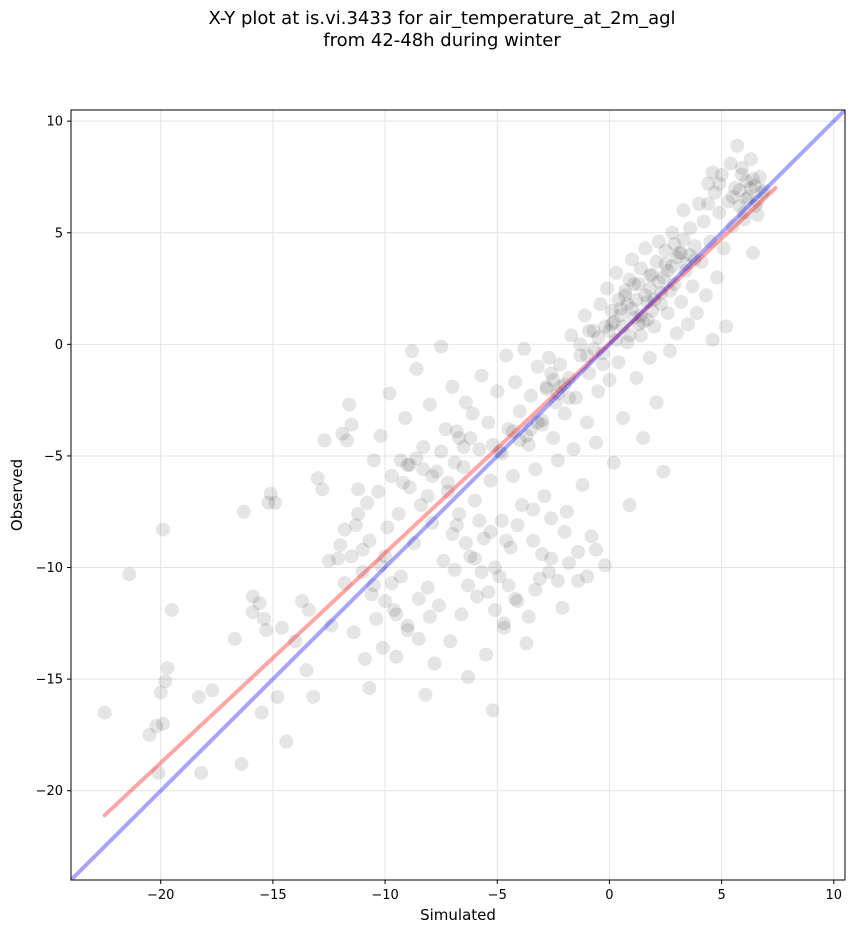  Describe the element at coordinates (160, 895) in the screenshot. I see `x-tick-label: −20` at that location.